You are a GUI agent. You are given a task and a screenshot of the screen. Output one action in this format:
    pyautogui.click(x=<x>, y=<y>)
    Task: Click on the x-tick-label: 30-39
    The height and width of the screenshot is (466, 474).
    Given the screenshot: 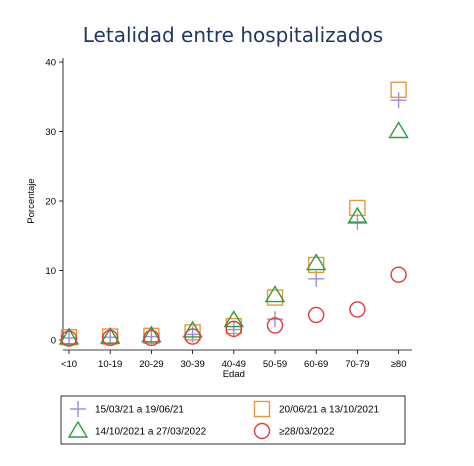 What is the action you would take?
    pyautogui.click(x=192, y=364)
    